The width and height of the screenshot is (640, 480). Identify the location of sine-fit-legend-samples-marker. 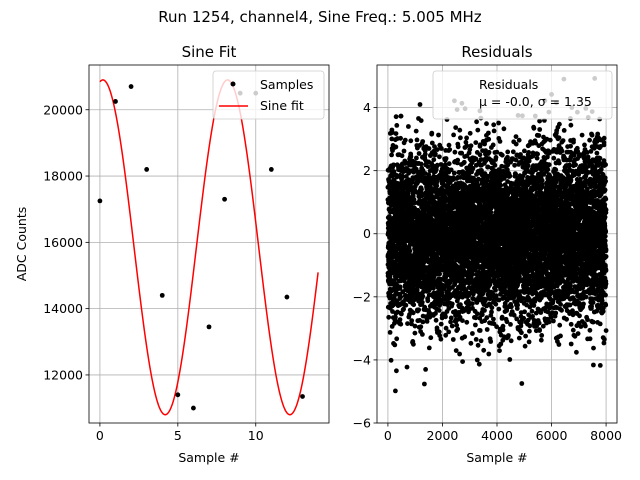
(233, 84).